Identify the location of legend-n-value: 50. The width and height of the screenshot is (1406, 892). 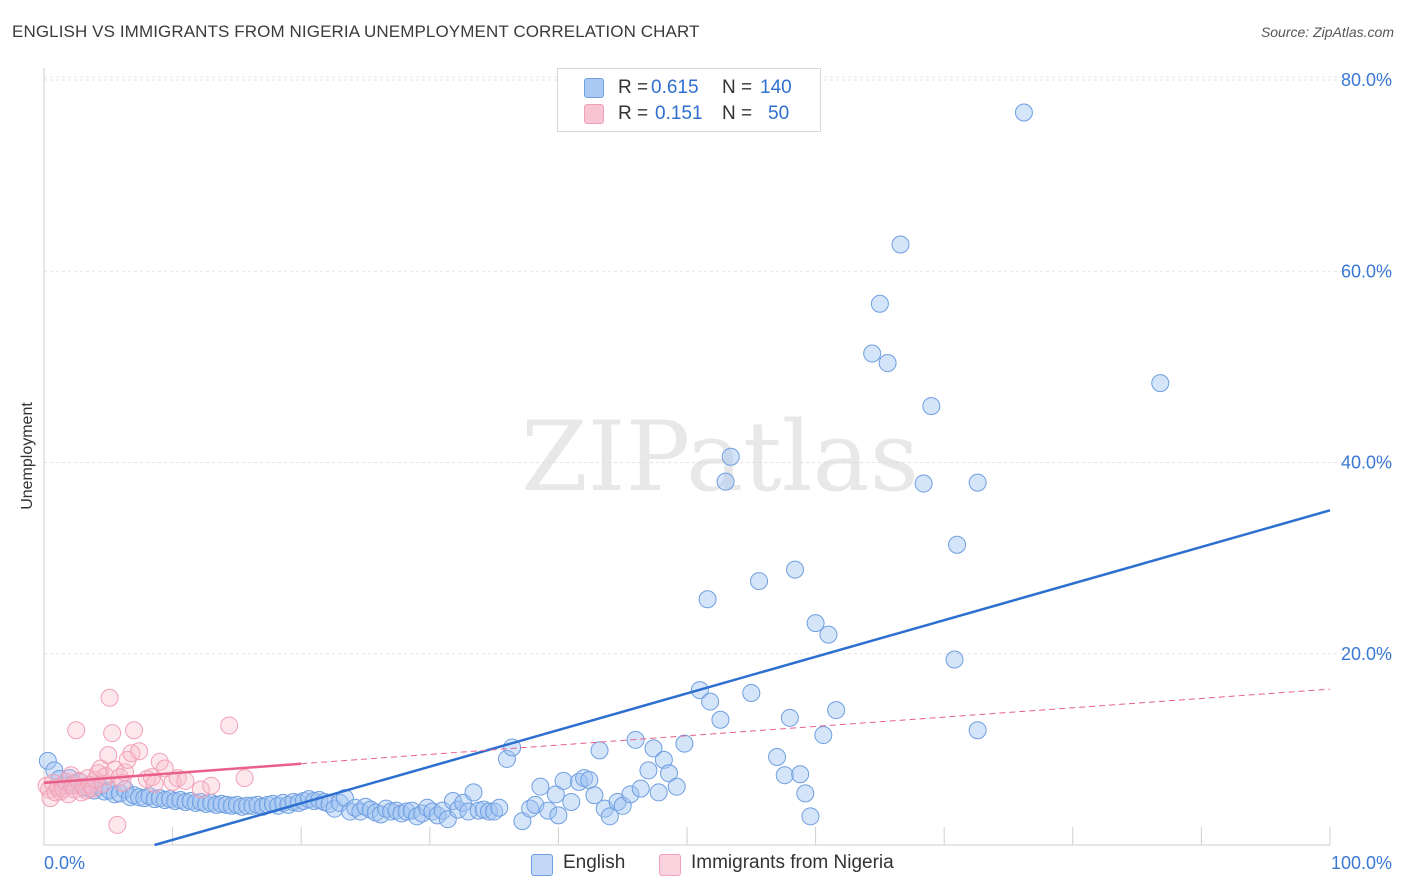
(779, 113).